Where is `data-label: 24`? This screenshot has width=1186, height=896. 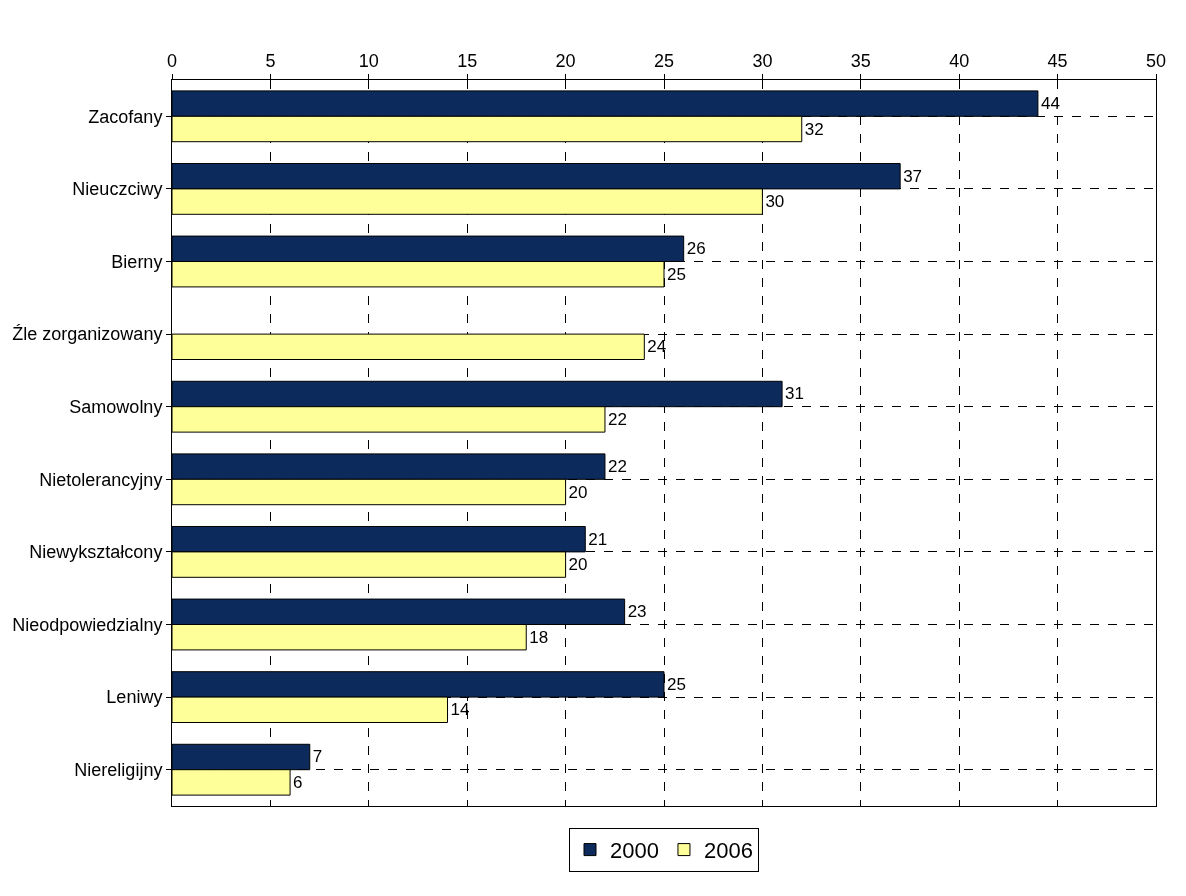
data-label: 24 is located at coordinates (657, 347).